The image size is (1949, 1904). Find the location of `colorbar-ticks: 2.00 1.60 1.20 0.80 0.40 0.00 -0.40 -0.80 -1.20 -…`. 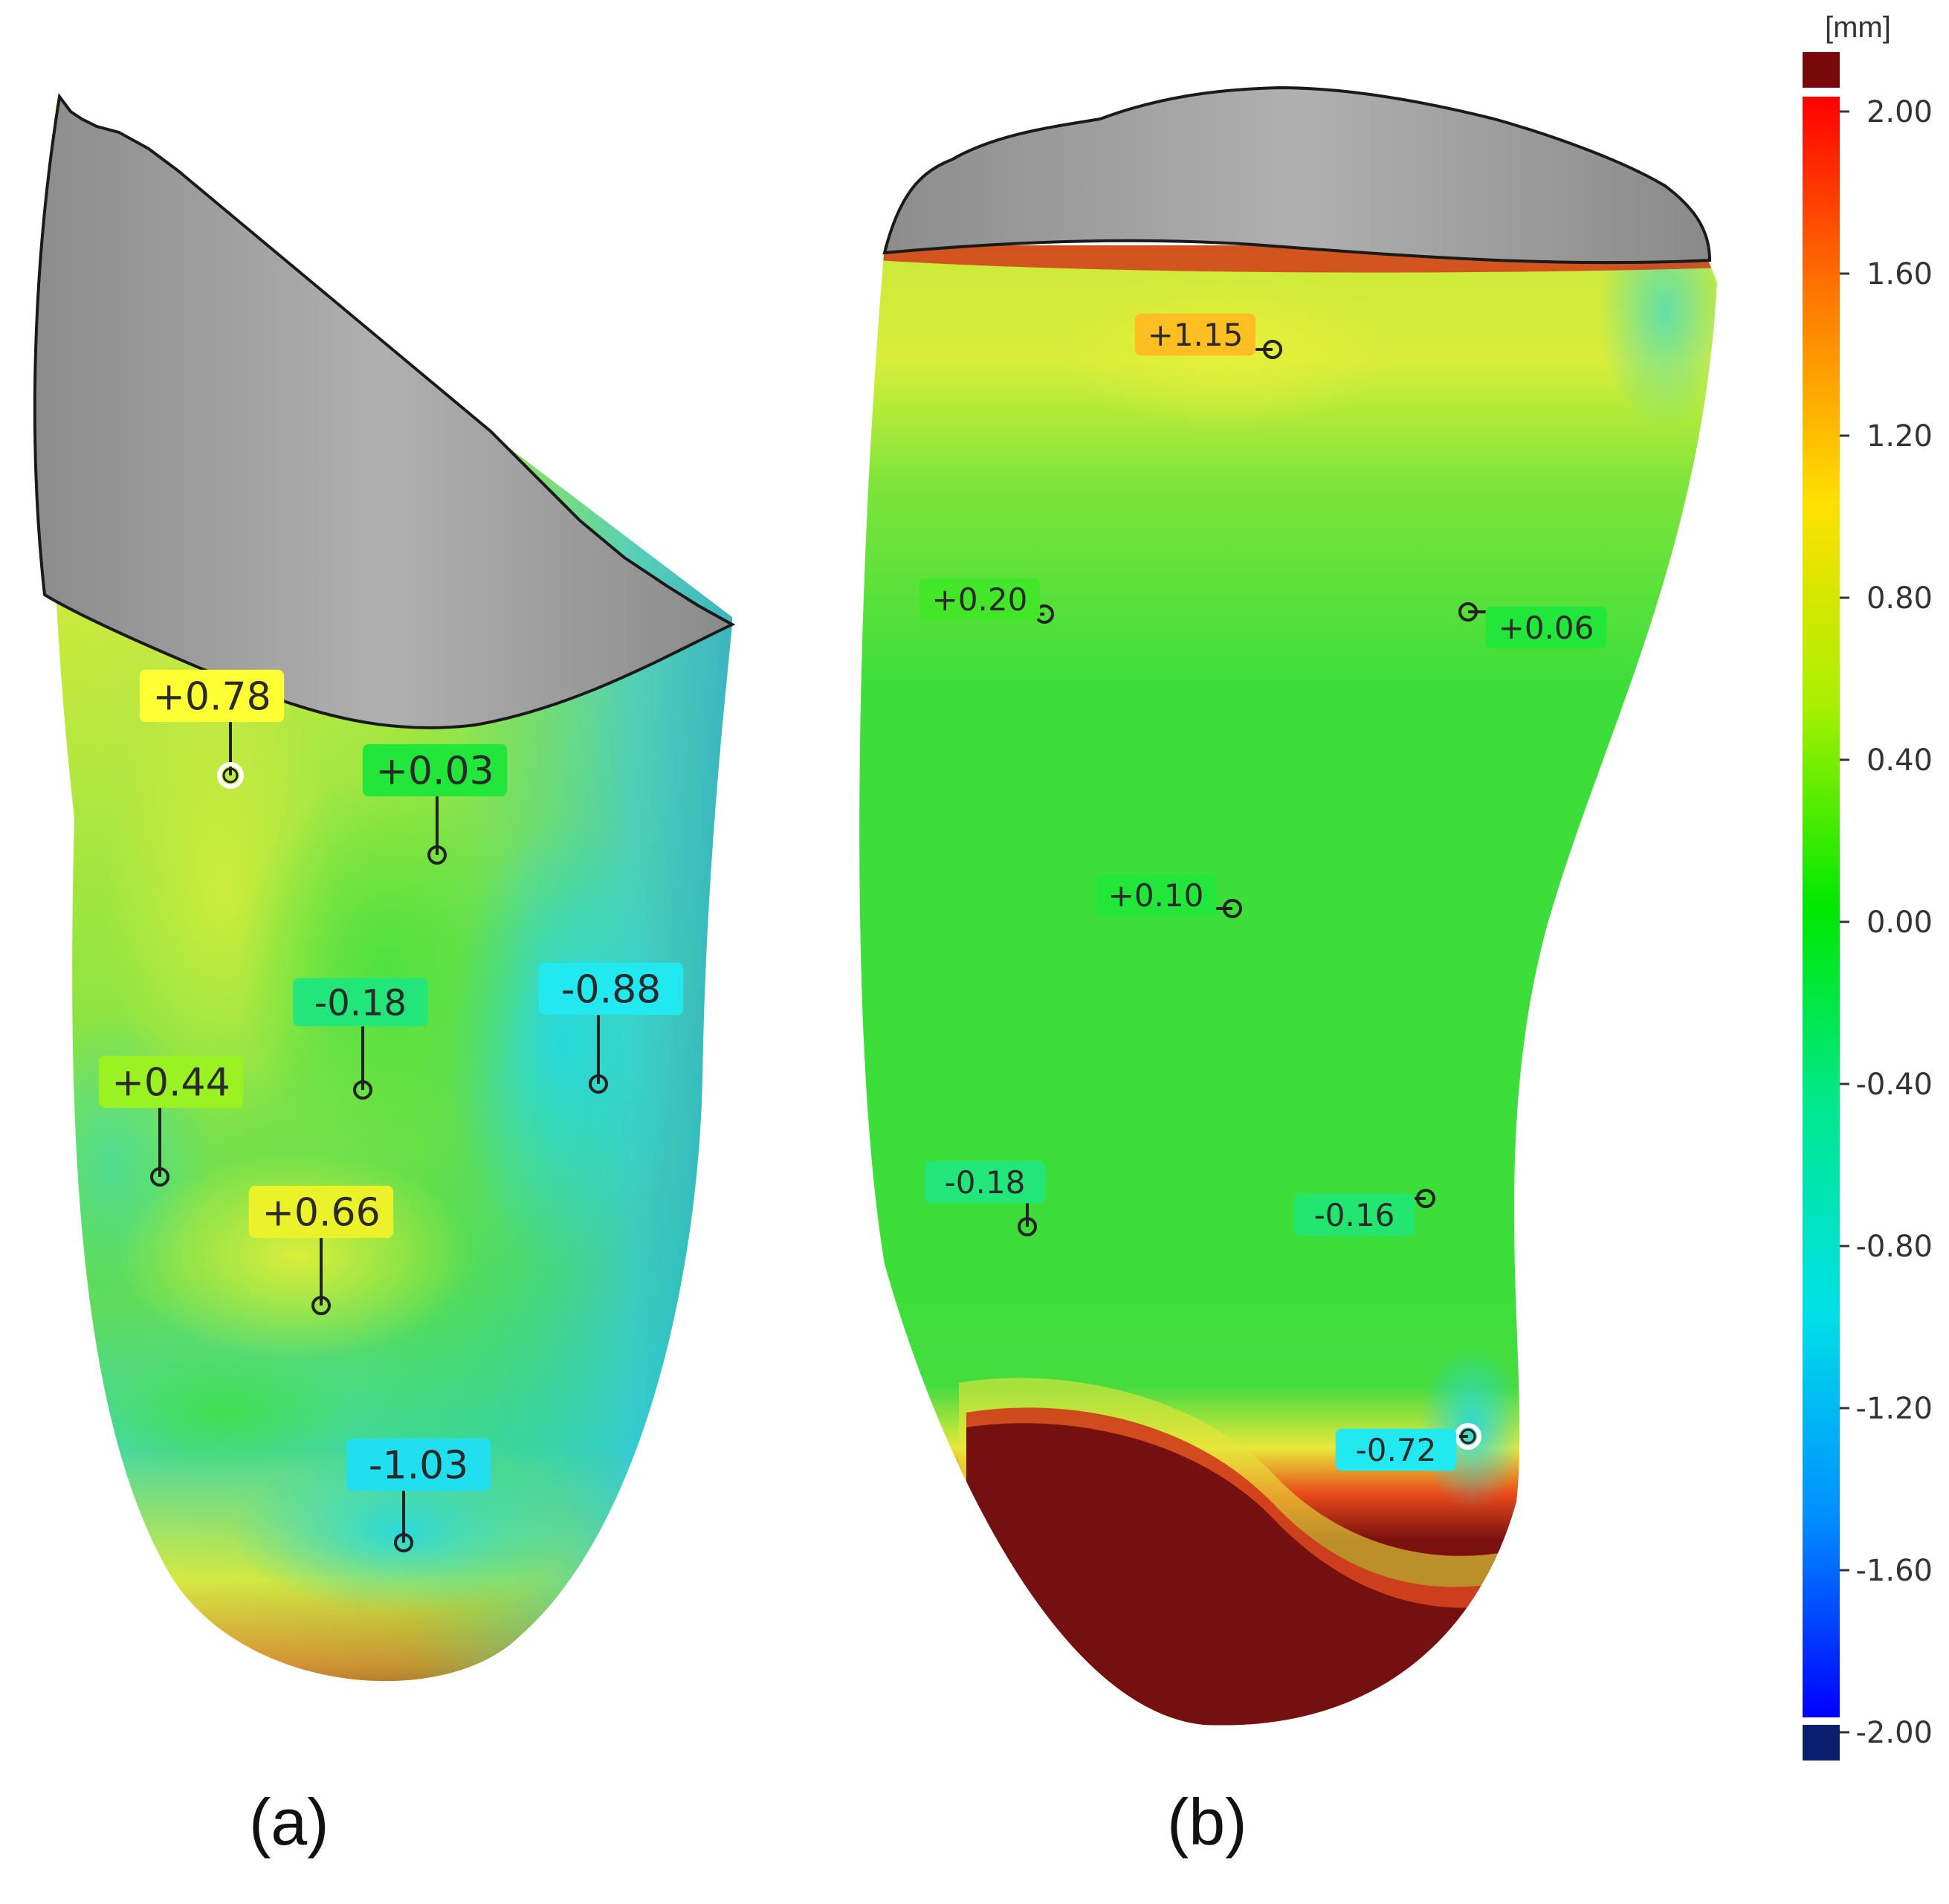

colorbar-ticks: 2.00 1.60 1.20 0.80 0.40 0.00 -0.40 -0.80 -1.20 -… is located at coordinates (1886, 922).